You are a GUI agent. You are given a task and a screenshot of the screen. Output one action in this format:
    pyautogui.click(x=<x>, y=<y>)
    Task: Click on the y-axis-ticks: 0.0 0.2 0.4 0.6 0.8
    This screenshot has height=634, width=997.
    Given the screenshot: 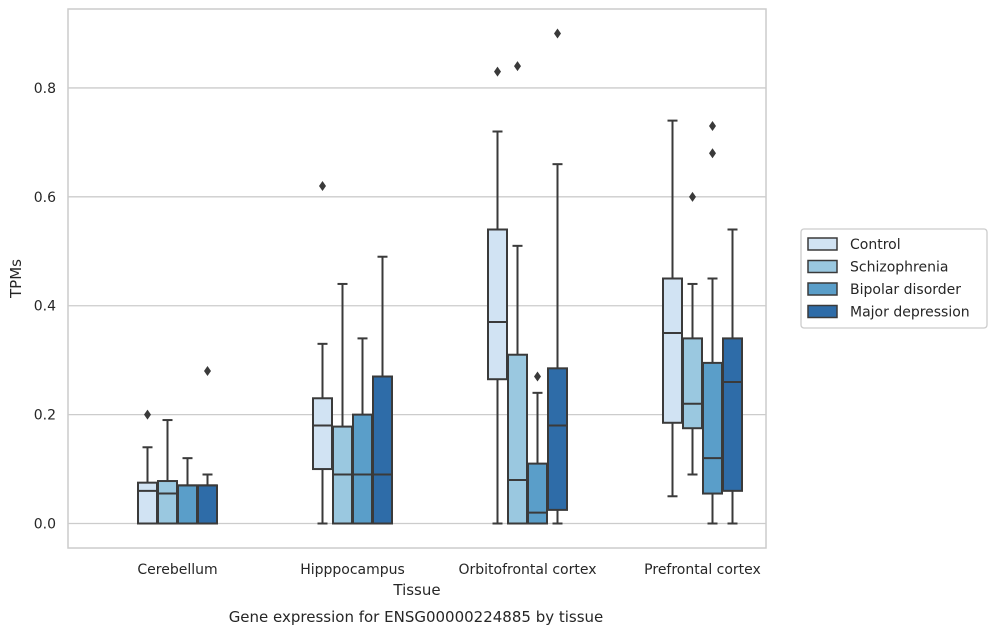 What is the action you would take?
    pyautogui.click(x=45, y=307)
    